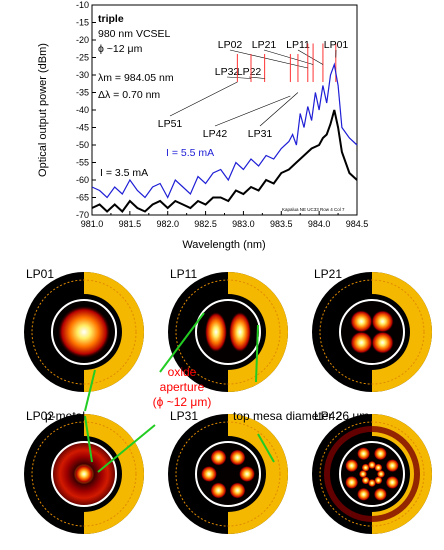  Describe the element at coordinates (129, 95) in the screenshot. I see `annotation-delta-lambda: Δλ = 0.70 nm` at that location.